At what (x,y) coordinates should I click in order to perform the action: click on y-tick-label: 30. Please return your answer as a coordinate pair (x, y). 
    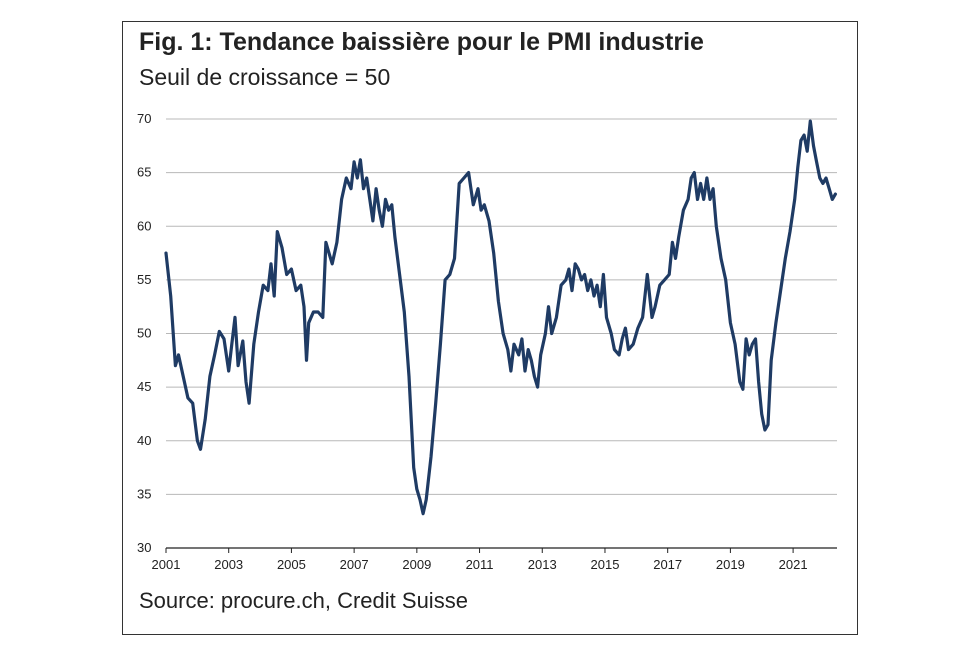
    Looking at the image, I should click on (144, 547).